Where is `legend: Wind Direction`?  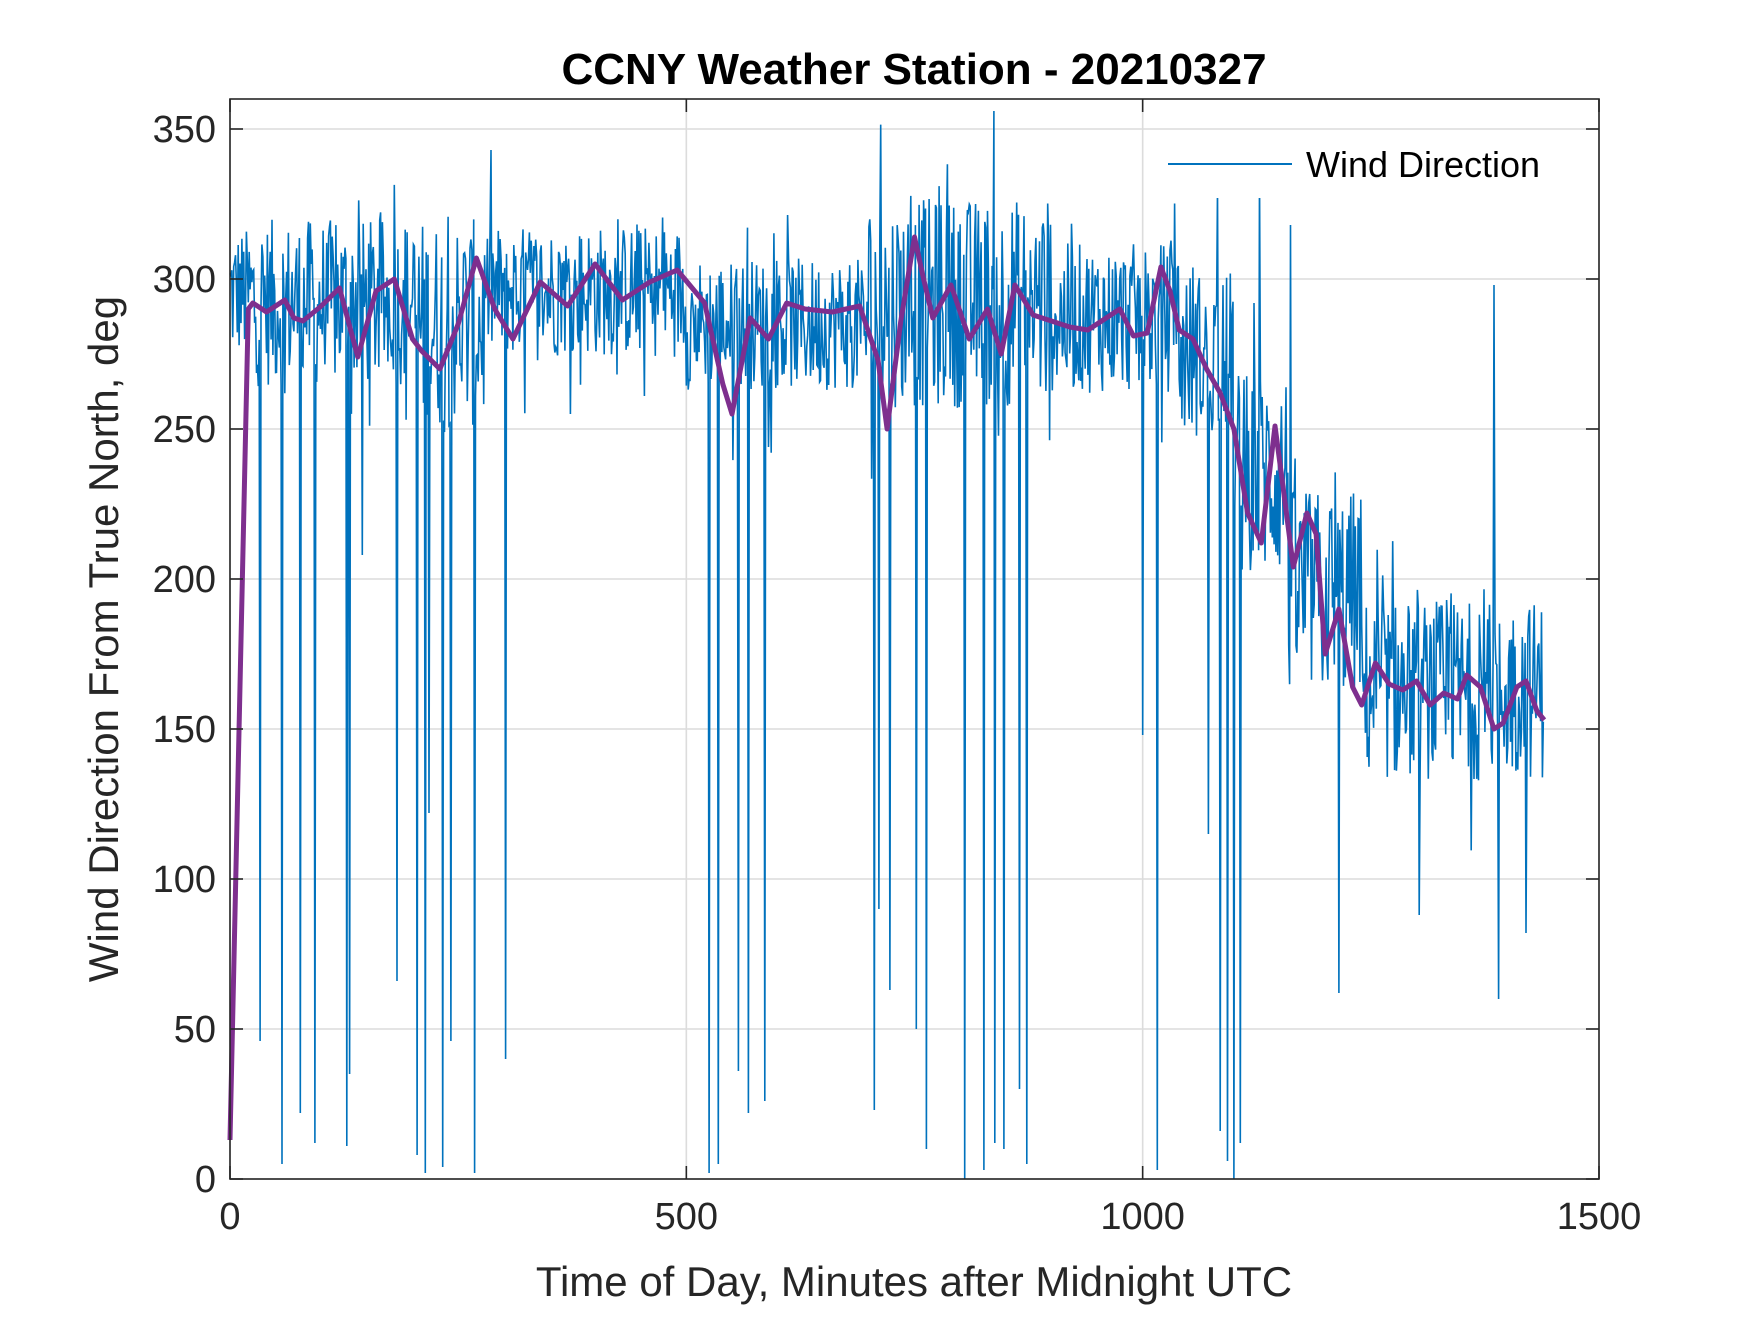
legend: Wind Direction is located at coordinates (1365, 166).